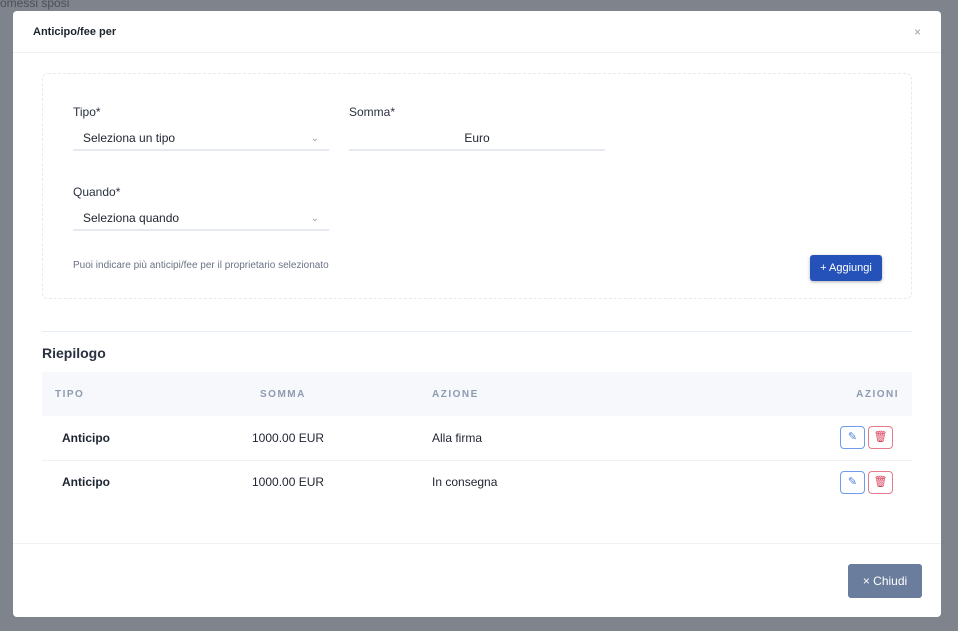 The width and height of the screenshot is (958, 631). I want to click on somma-input: Euro, so click(477, 139).